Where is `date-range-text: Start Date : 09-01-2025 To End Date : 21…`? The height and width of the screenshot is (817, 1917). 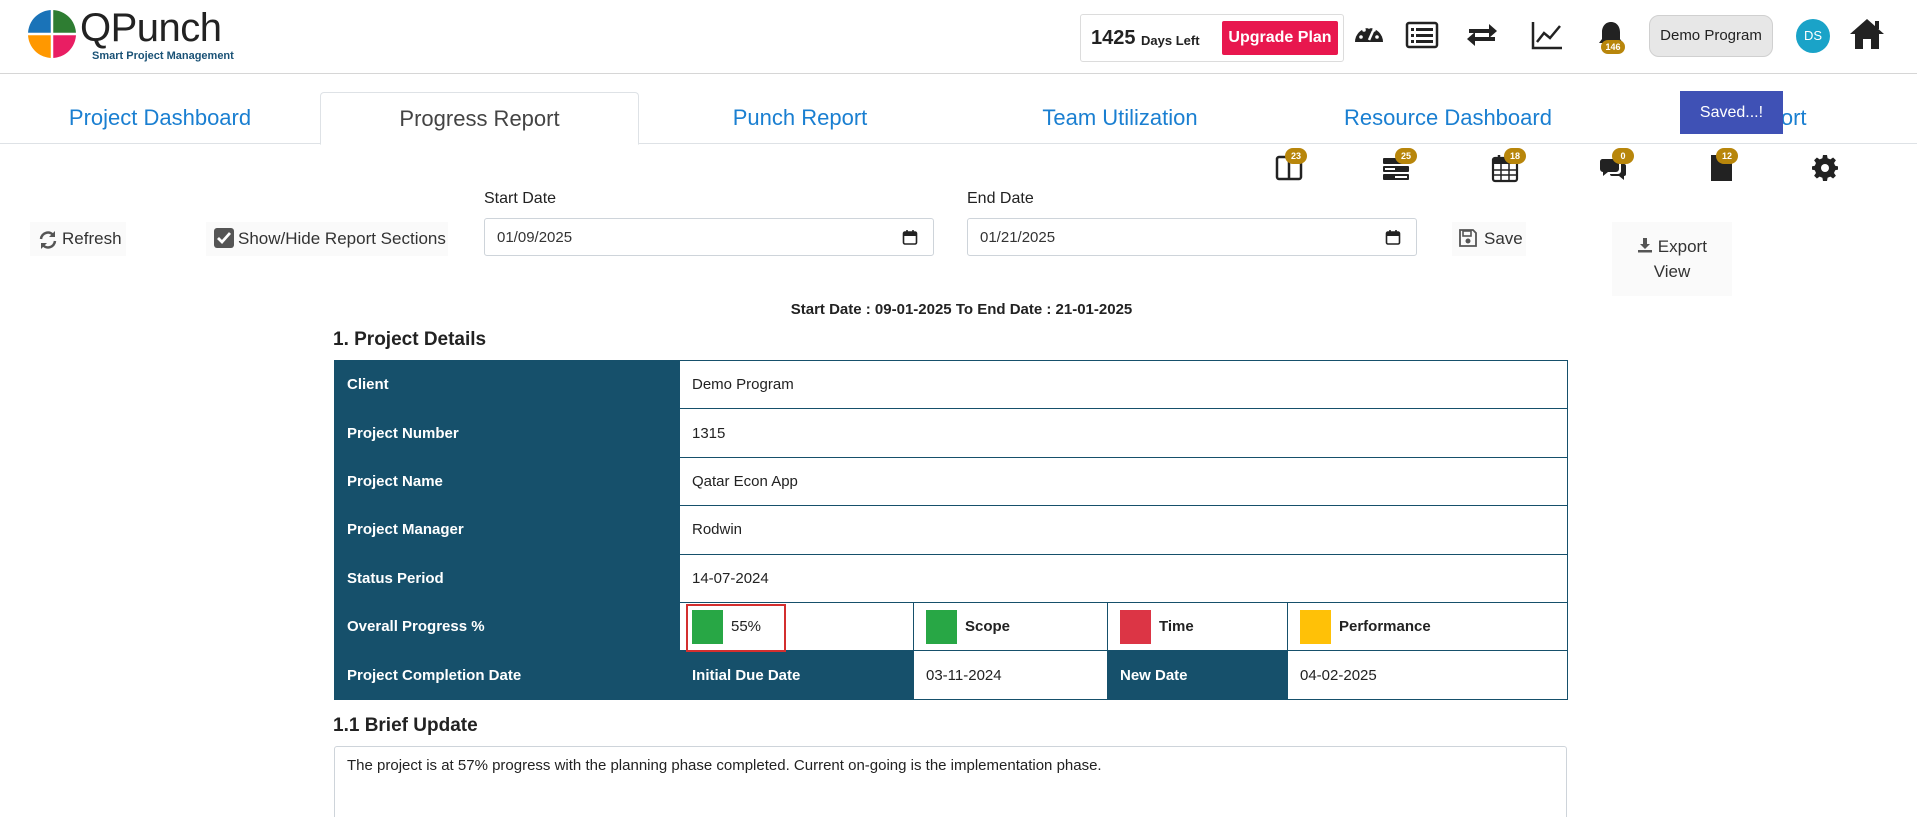
date-range-text: Start Date : 09-01-2025 To End Date : 21… is located at coordinates (961, 309).